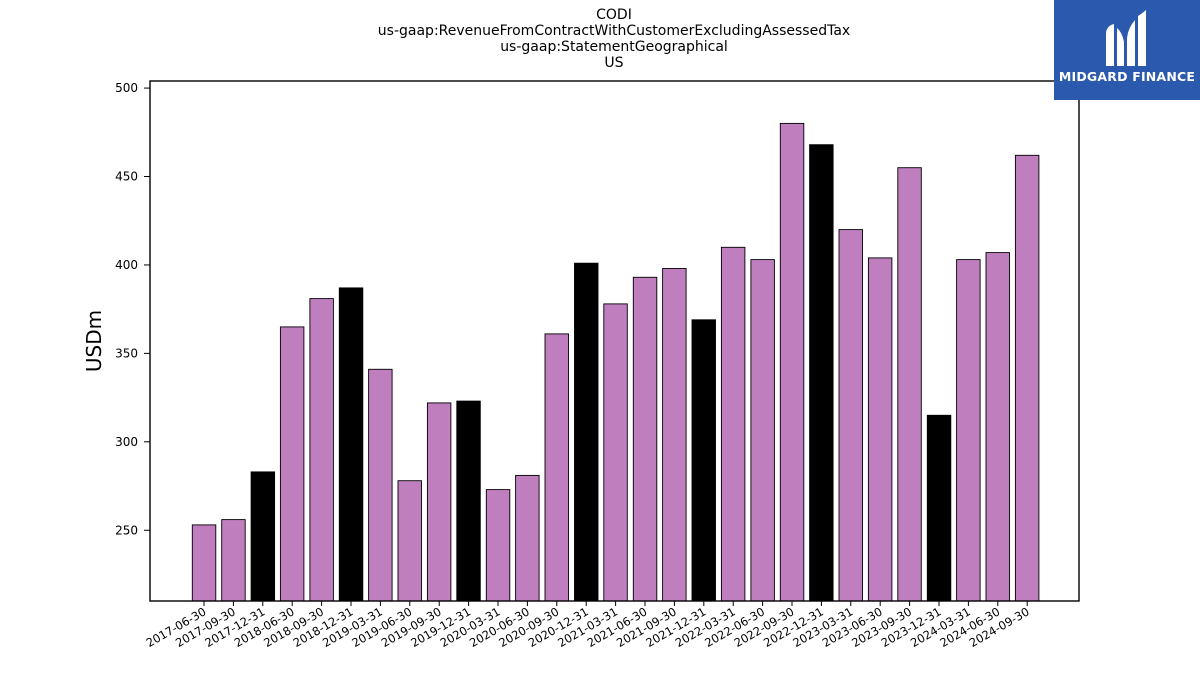 Image resolution: width=1200 pixels, height=675 pixels. What do you see at coordinates (126, 265) in the screenshot?
I see `y-tick-label-400: 400` at bounding box center [126, 265].